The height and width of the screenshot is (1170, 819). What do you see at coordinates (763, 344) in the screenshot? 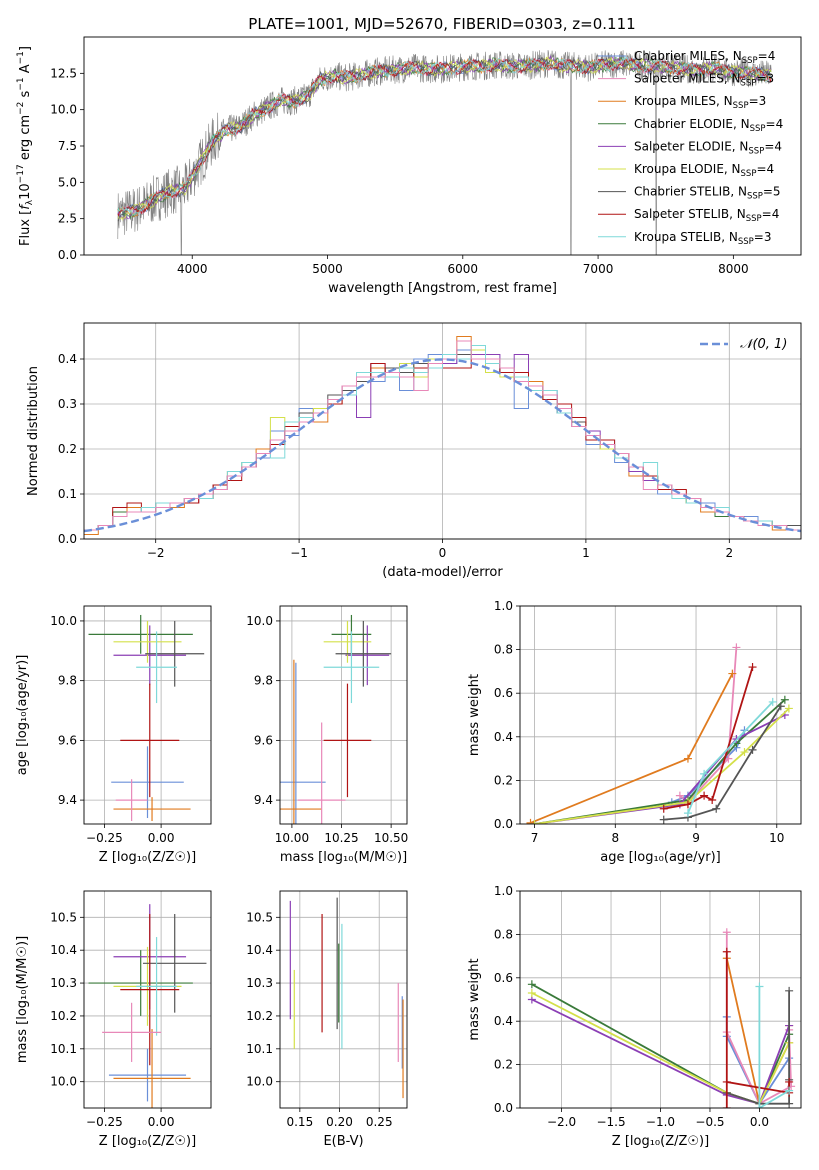
I see `legend-label: 𝒩(0, 1)` at bounding box center [763, 344].